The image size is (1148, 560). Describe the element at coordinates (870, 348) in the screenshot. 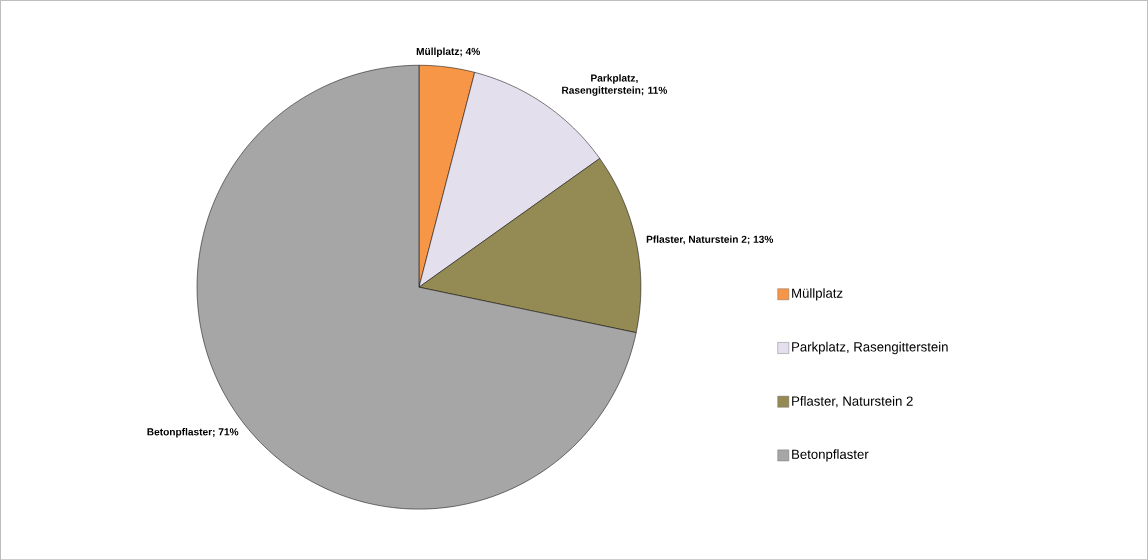

I see `legend-label: Parkplatz, Rasengitterstein` at that location.